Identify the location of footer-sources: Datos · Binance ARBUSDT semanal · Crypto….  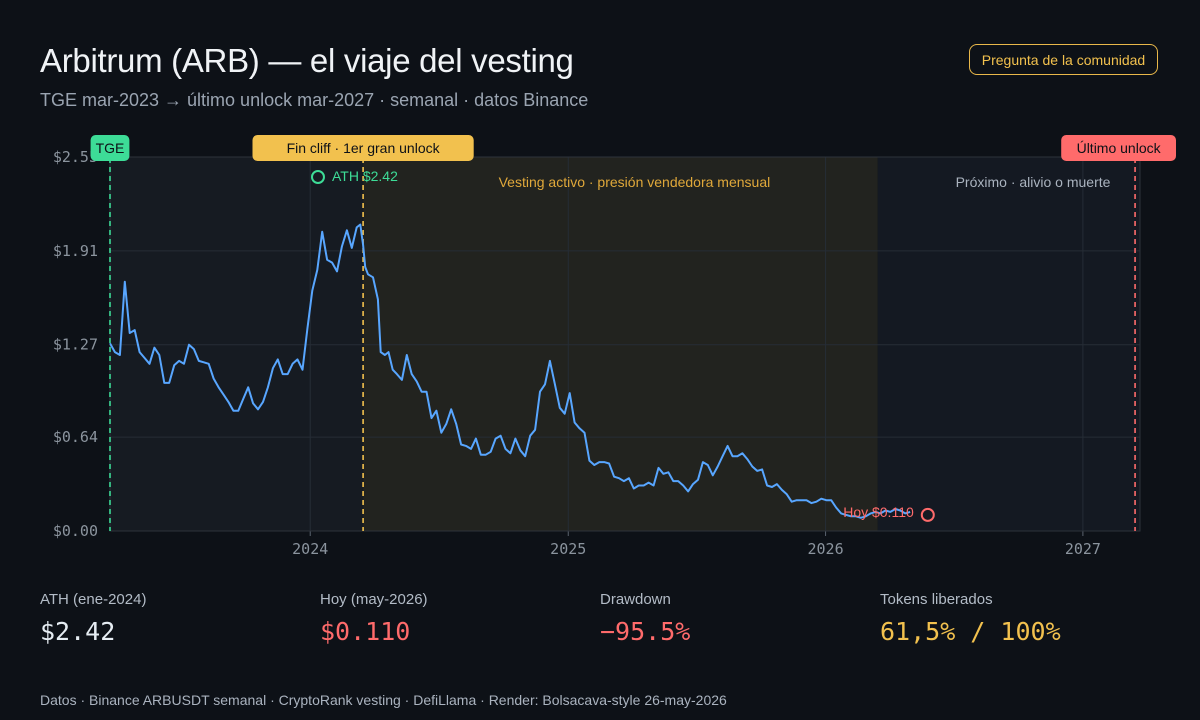
(383, 700).